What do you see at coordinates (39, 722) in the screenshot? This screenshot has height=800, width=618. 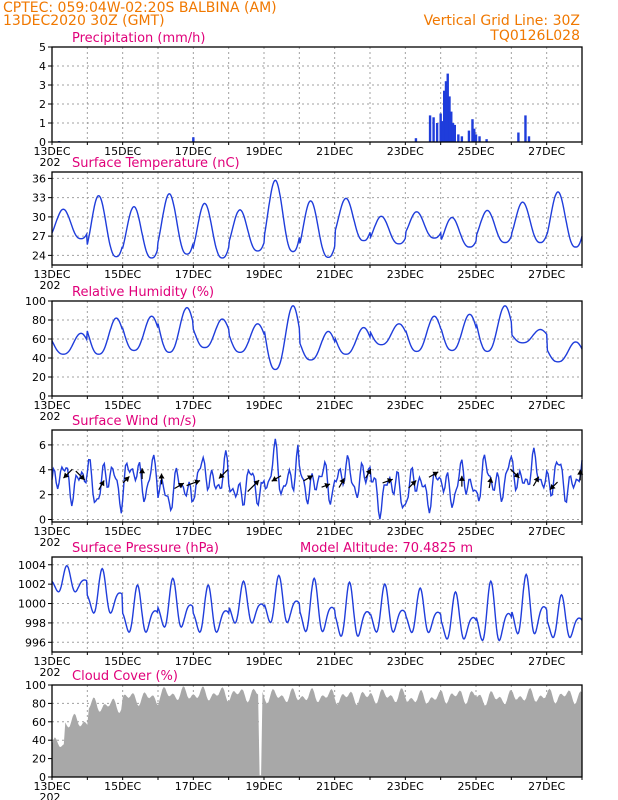 I see `y-tick-label: 60` at bounding box center [39, 722].